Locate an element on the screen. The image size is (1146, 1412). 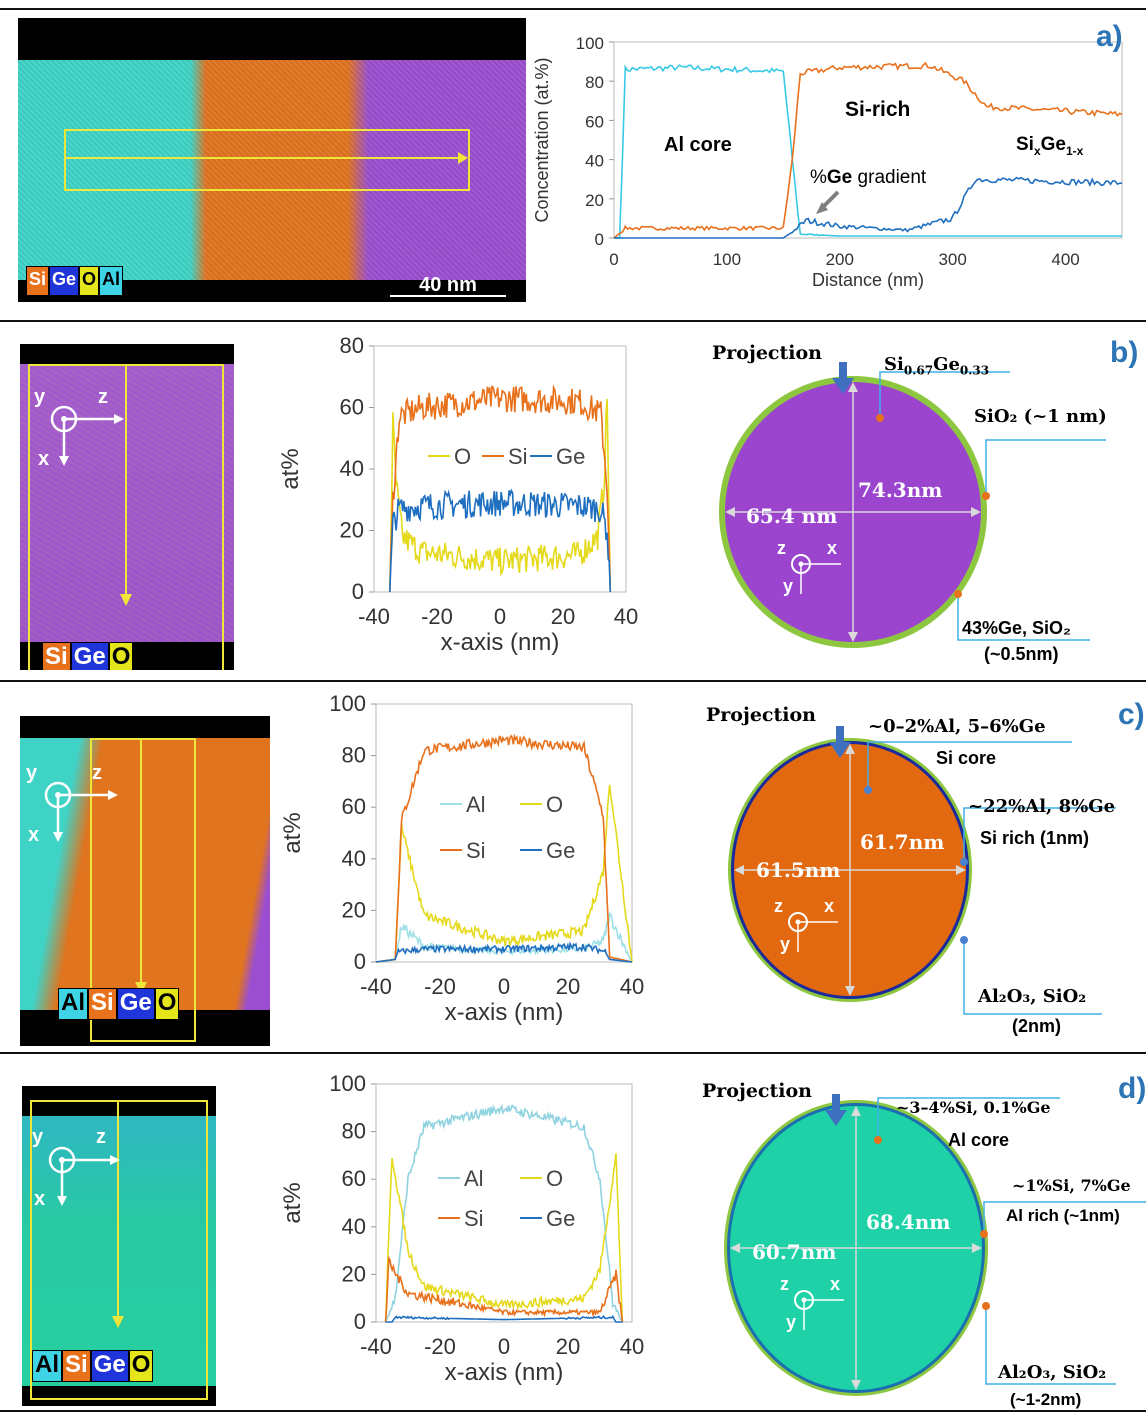
series-al is located at coordinates (868, 151).